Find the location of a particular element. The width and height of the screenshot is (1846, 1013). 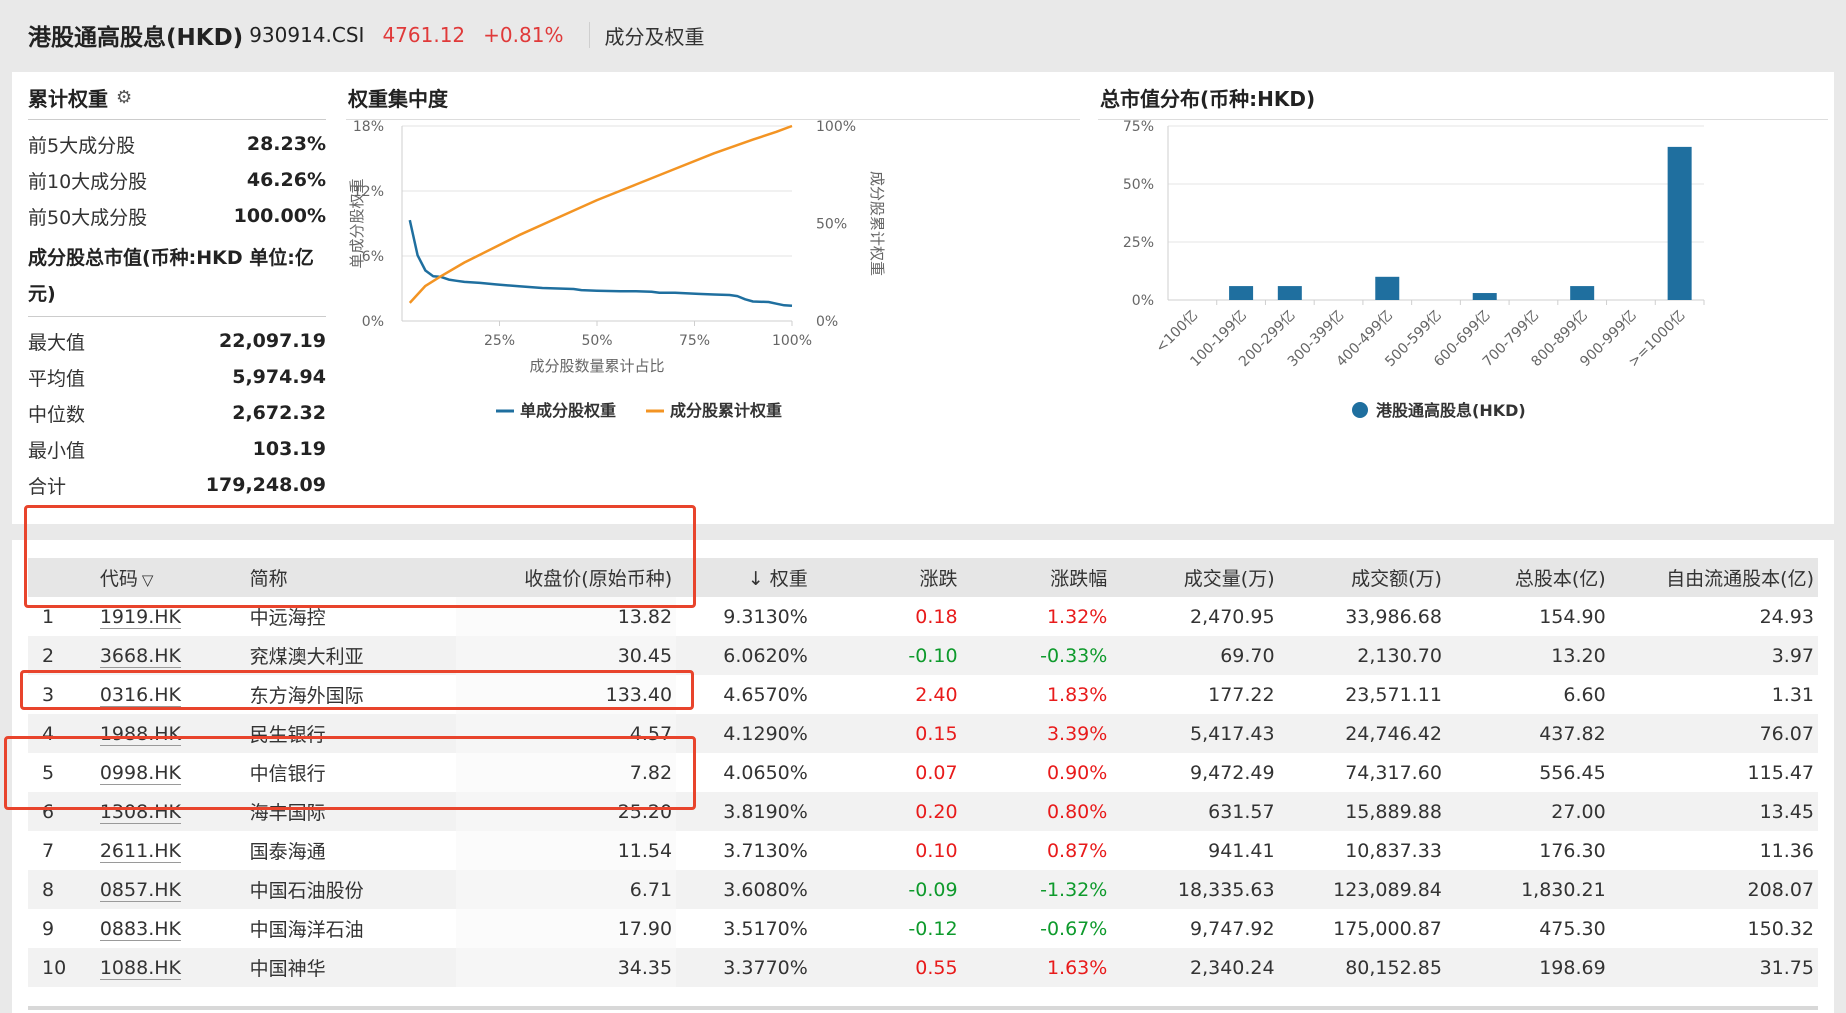

rank-cell: 10 is located at coordinates (54, 967).